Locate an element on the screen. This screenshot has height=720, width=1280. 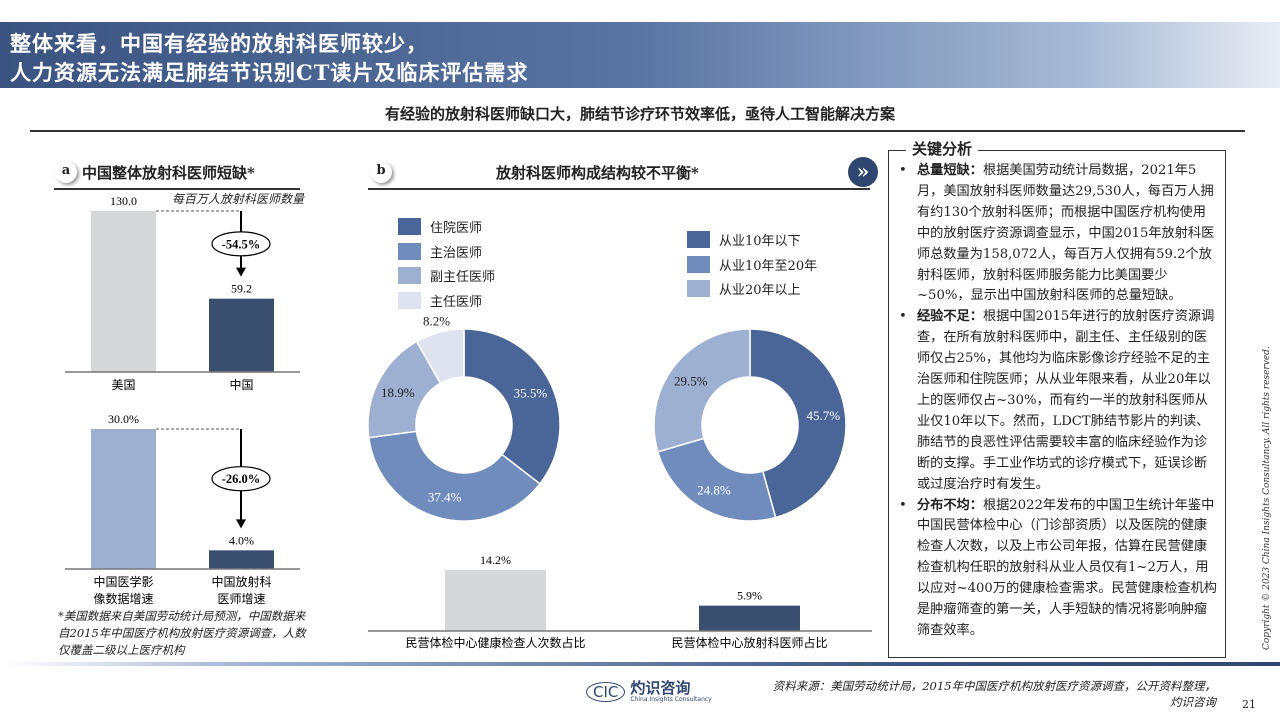
legend-item: 从业20年以上 is located at coordinates (744, 288).